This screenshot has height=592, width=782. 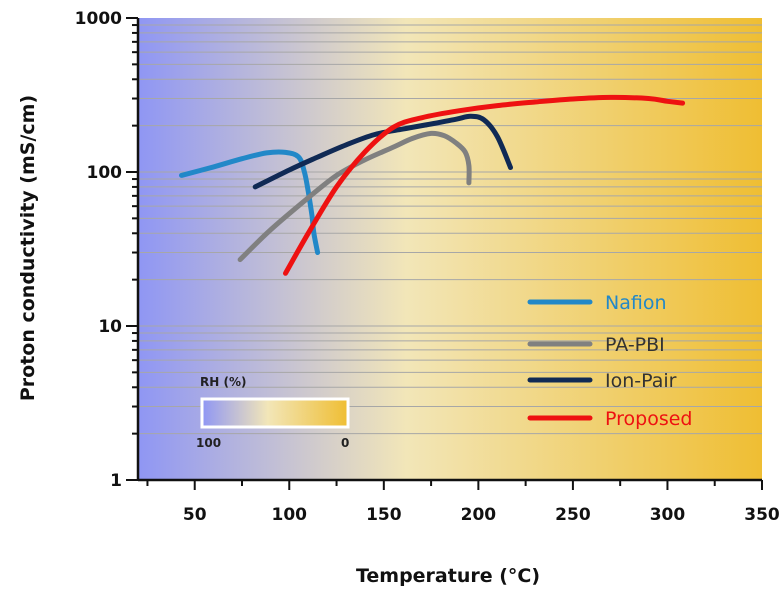 What do you see at coordinates (105, 173) in the screenshot?
I see `y-tick-label: 100` at bounding box center [105, 173].